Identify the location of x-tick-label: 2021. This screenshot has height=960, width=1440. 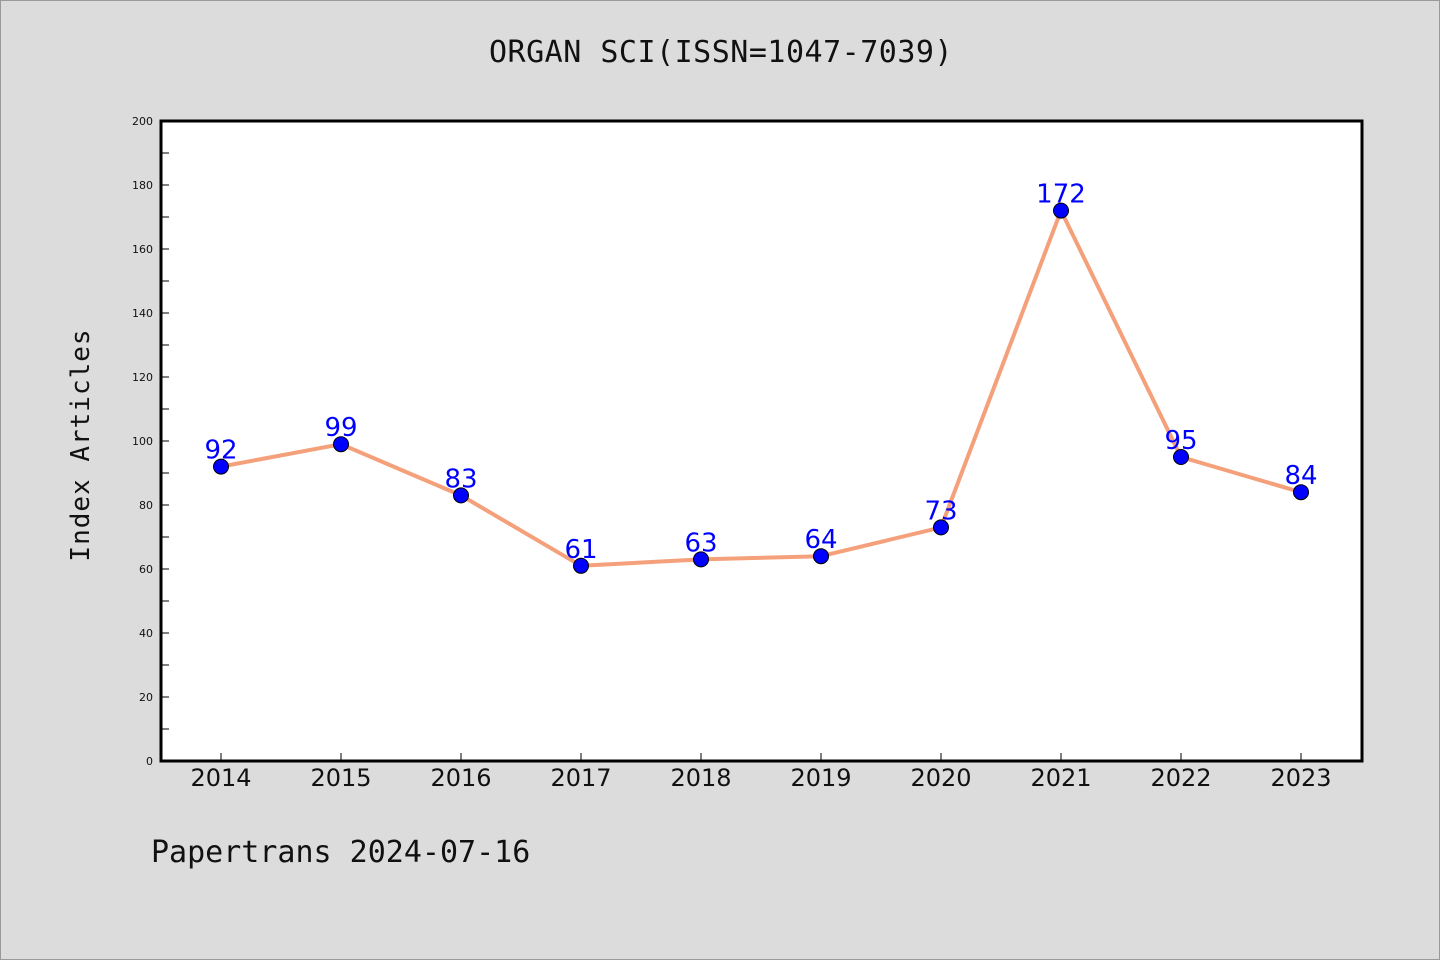
(1060, 778).